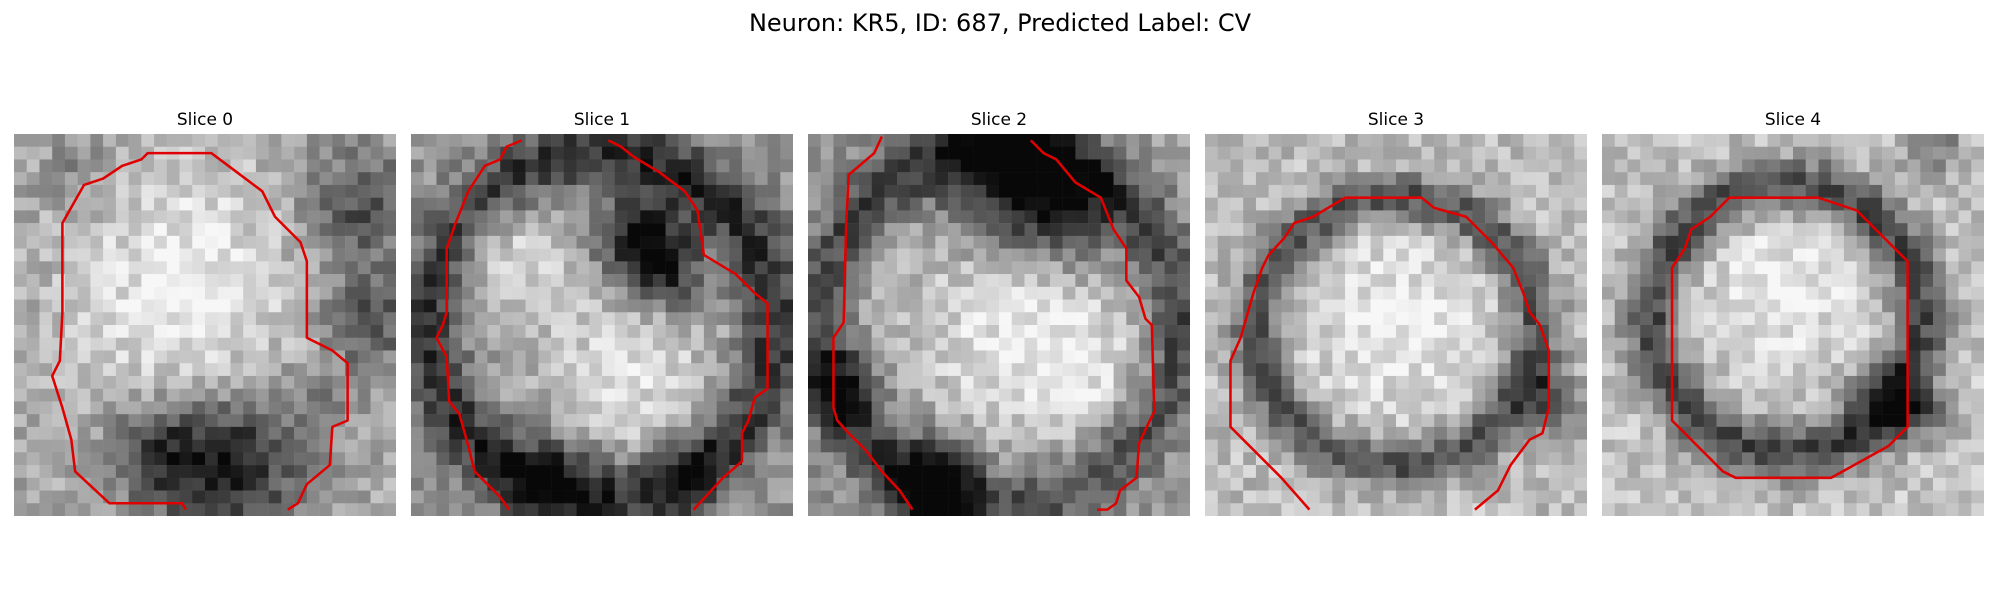 The width and height of the screenshot is (2000, 600). I want to click on panel-slice-4: Slice 4, so click(1793, 312).